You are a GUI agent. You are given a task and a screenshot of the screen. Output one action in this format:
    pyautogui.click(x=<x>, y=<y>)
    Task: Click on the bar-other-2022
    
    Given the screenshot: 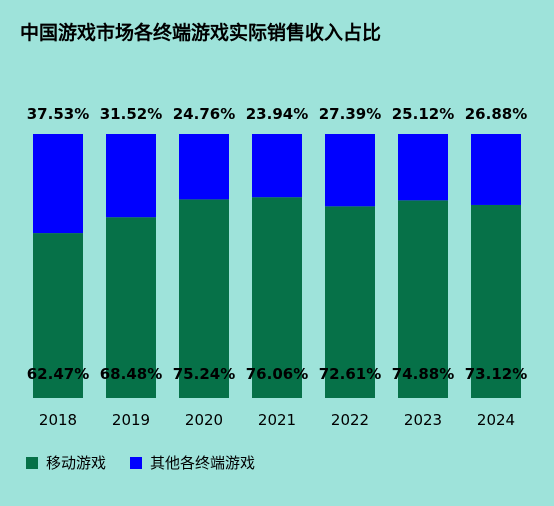 What is the action you would take?
    pyautogui.click(x=350, y=170)
    